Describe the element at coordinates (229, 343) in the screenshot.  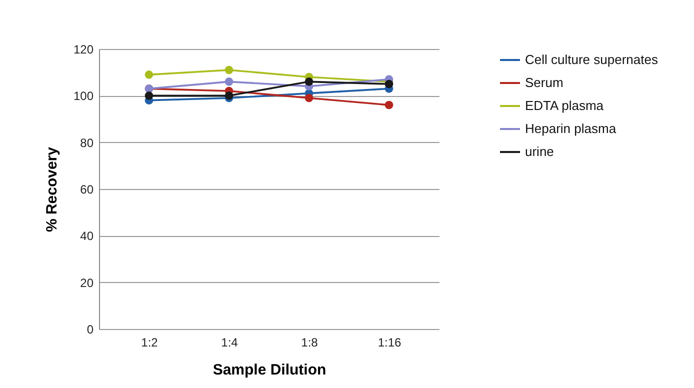
I see `x-tick-label: 1:4` at that location.